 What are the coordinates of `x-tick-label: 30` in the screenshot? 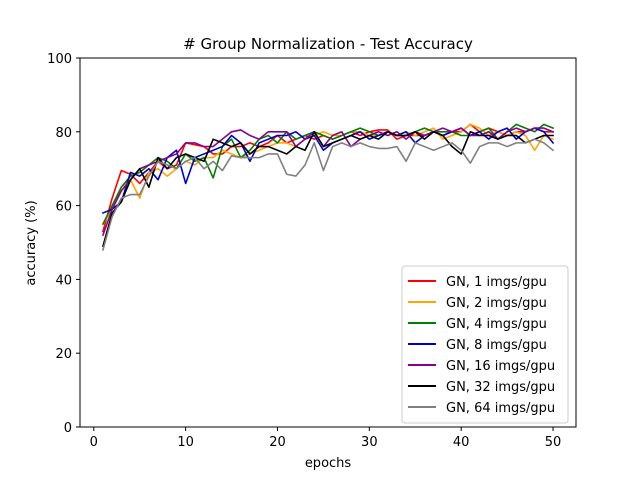 It's located at (369, 442).